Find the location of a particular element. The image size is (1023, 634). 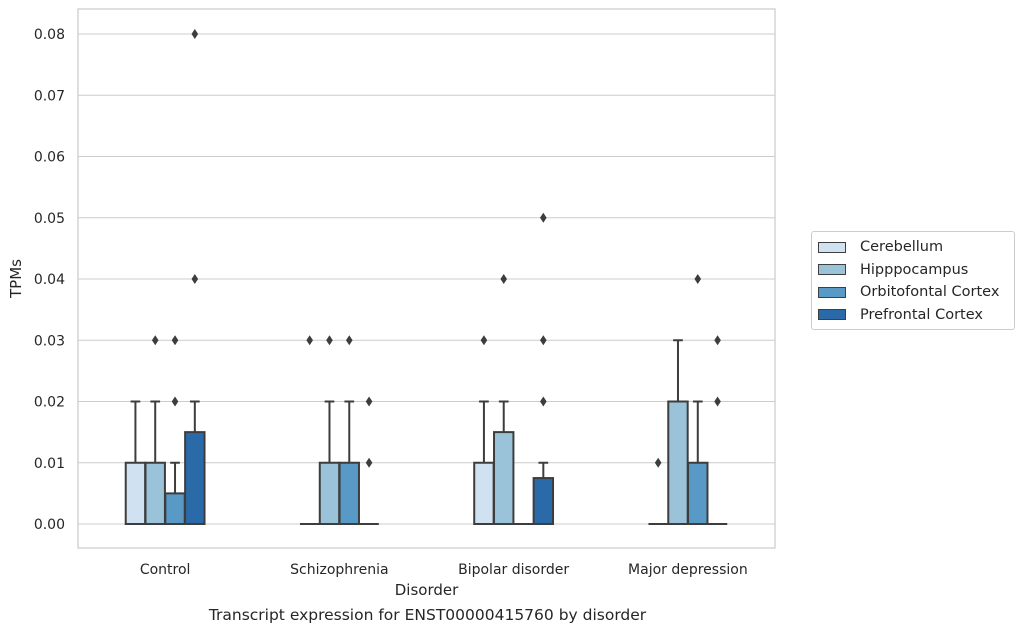

y-tick-label: 0.03 is located at coordinates (49, 341).